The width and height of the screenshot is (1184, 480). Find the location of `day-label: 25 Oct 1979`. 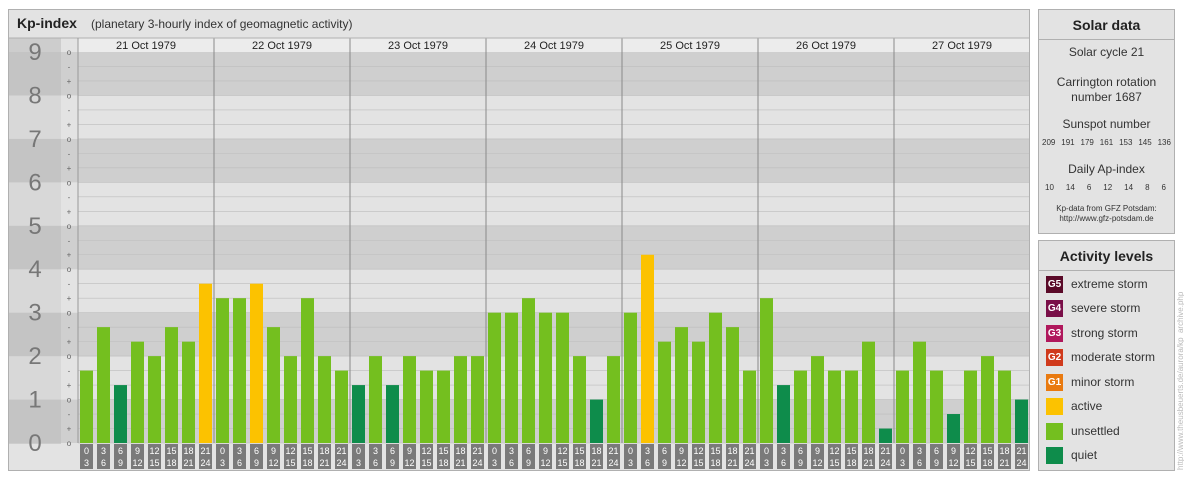

day-label: 25 Oct 1979 is located at coordinates (690, 46).